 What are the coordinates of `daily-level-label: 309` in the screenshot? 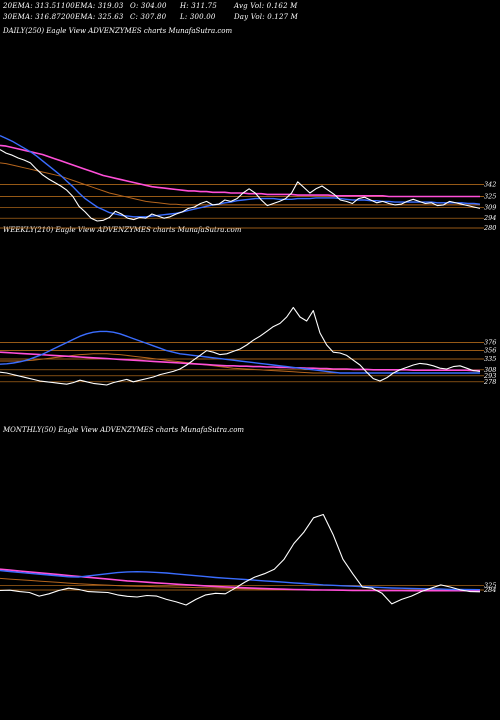 It's located at (490, 208).